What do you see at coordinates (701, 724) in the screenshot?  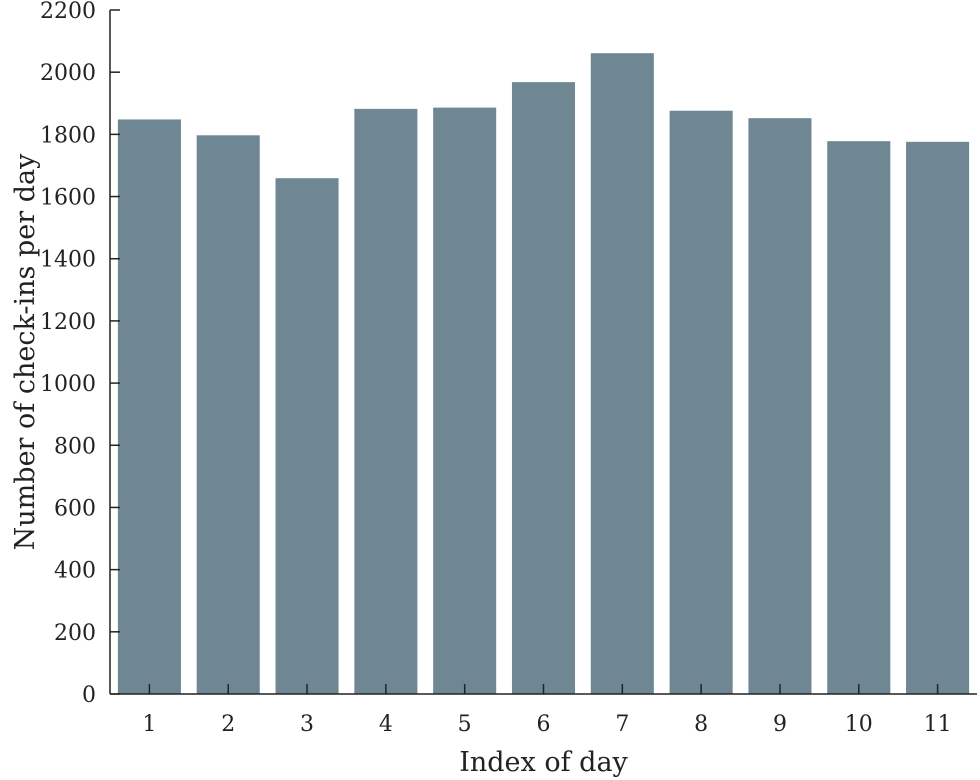 I see `x-tick-label: 8` at bounding box center [701, 724].